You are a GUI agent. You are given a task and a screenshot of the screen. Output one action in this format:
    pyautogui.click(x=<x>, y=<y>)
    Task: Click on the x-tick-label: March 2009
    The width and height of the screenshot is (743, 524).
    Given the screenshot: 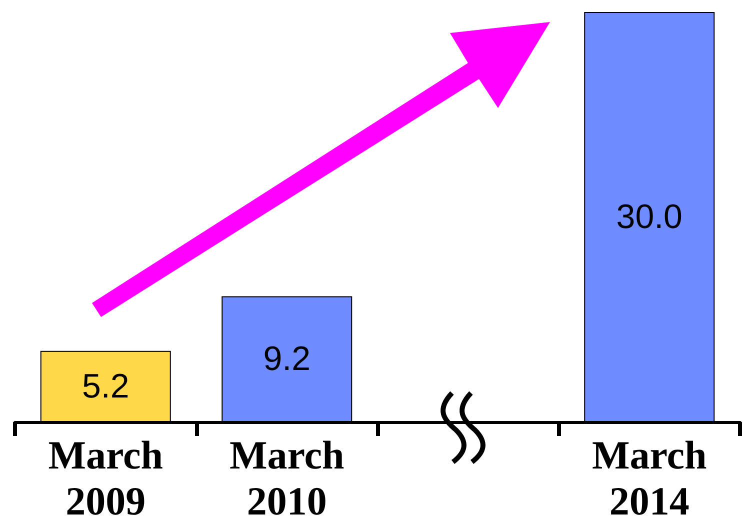 What is the action you would take?
    pyautogui.click(x=106, y=478)
    